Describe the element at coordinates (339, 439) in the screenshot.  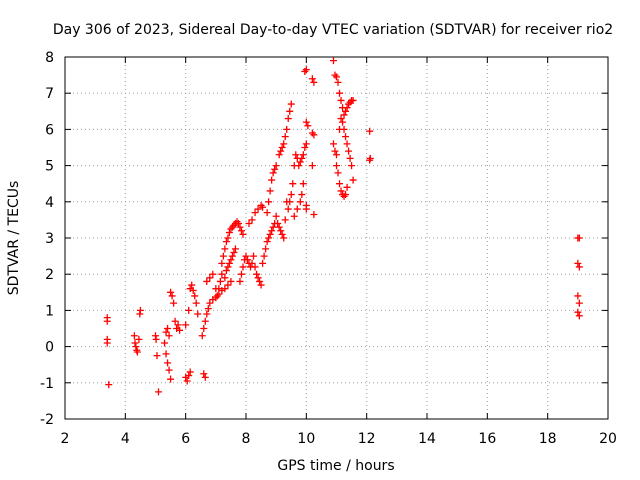
I see `x-tick-labels: 2 4 6 8 10 12 14 16 18 20` at that location.